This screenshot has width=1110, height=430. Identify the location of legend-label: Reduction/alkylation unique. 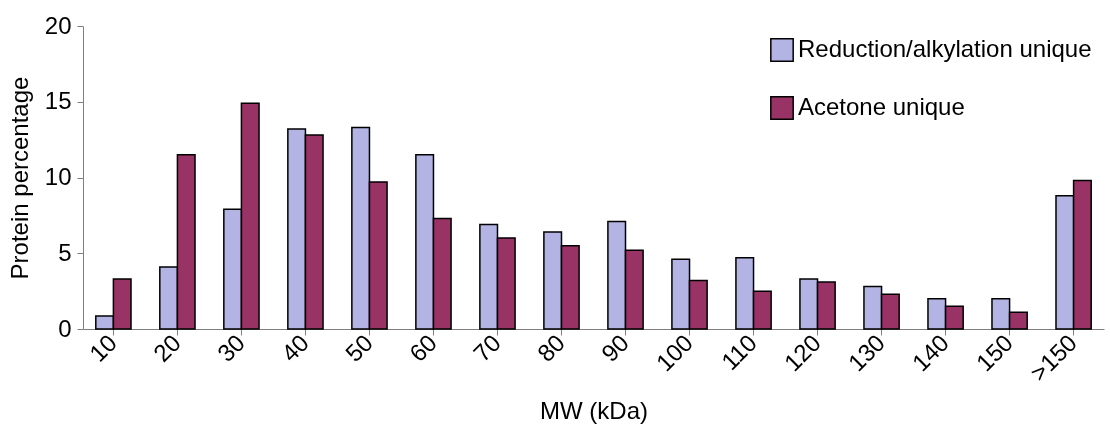
(945, 48).